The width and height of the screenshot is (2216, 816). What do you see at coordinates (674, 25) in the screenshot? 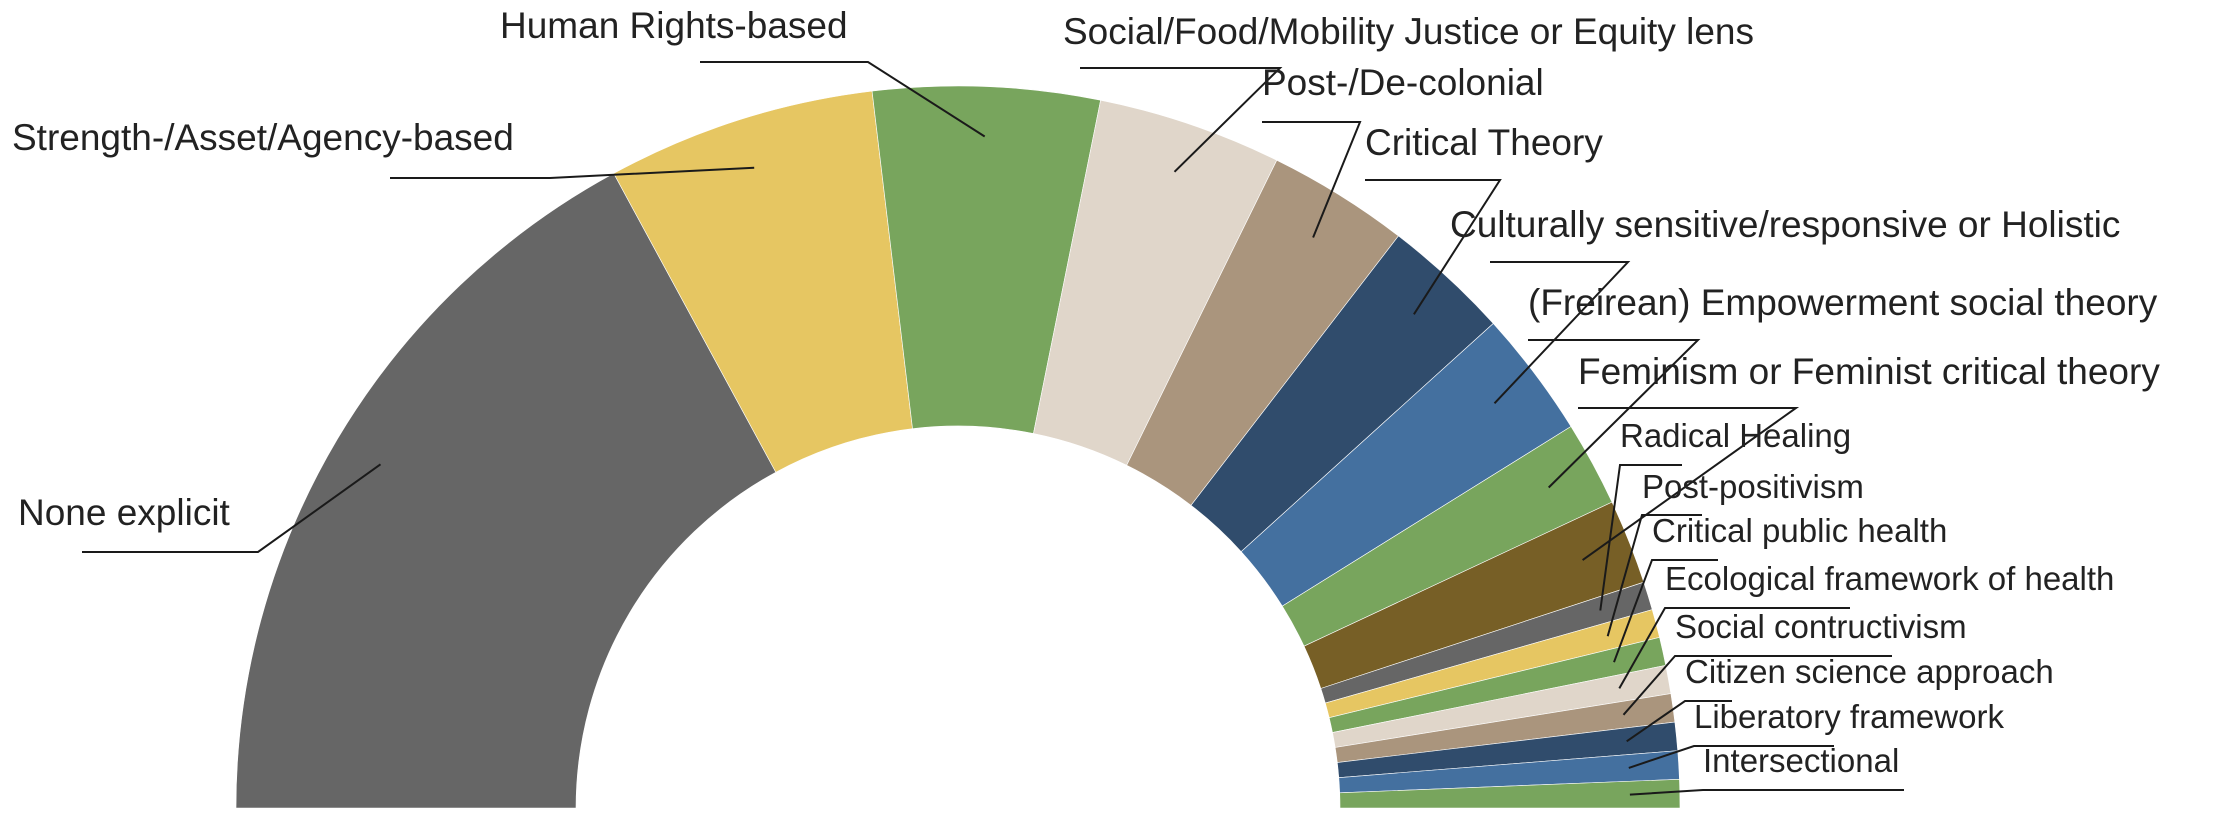
I see `category-label-3: Human Rights-based` at bounding box center [674, 25].